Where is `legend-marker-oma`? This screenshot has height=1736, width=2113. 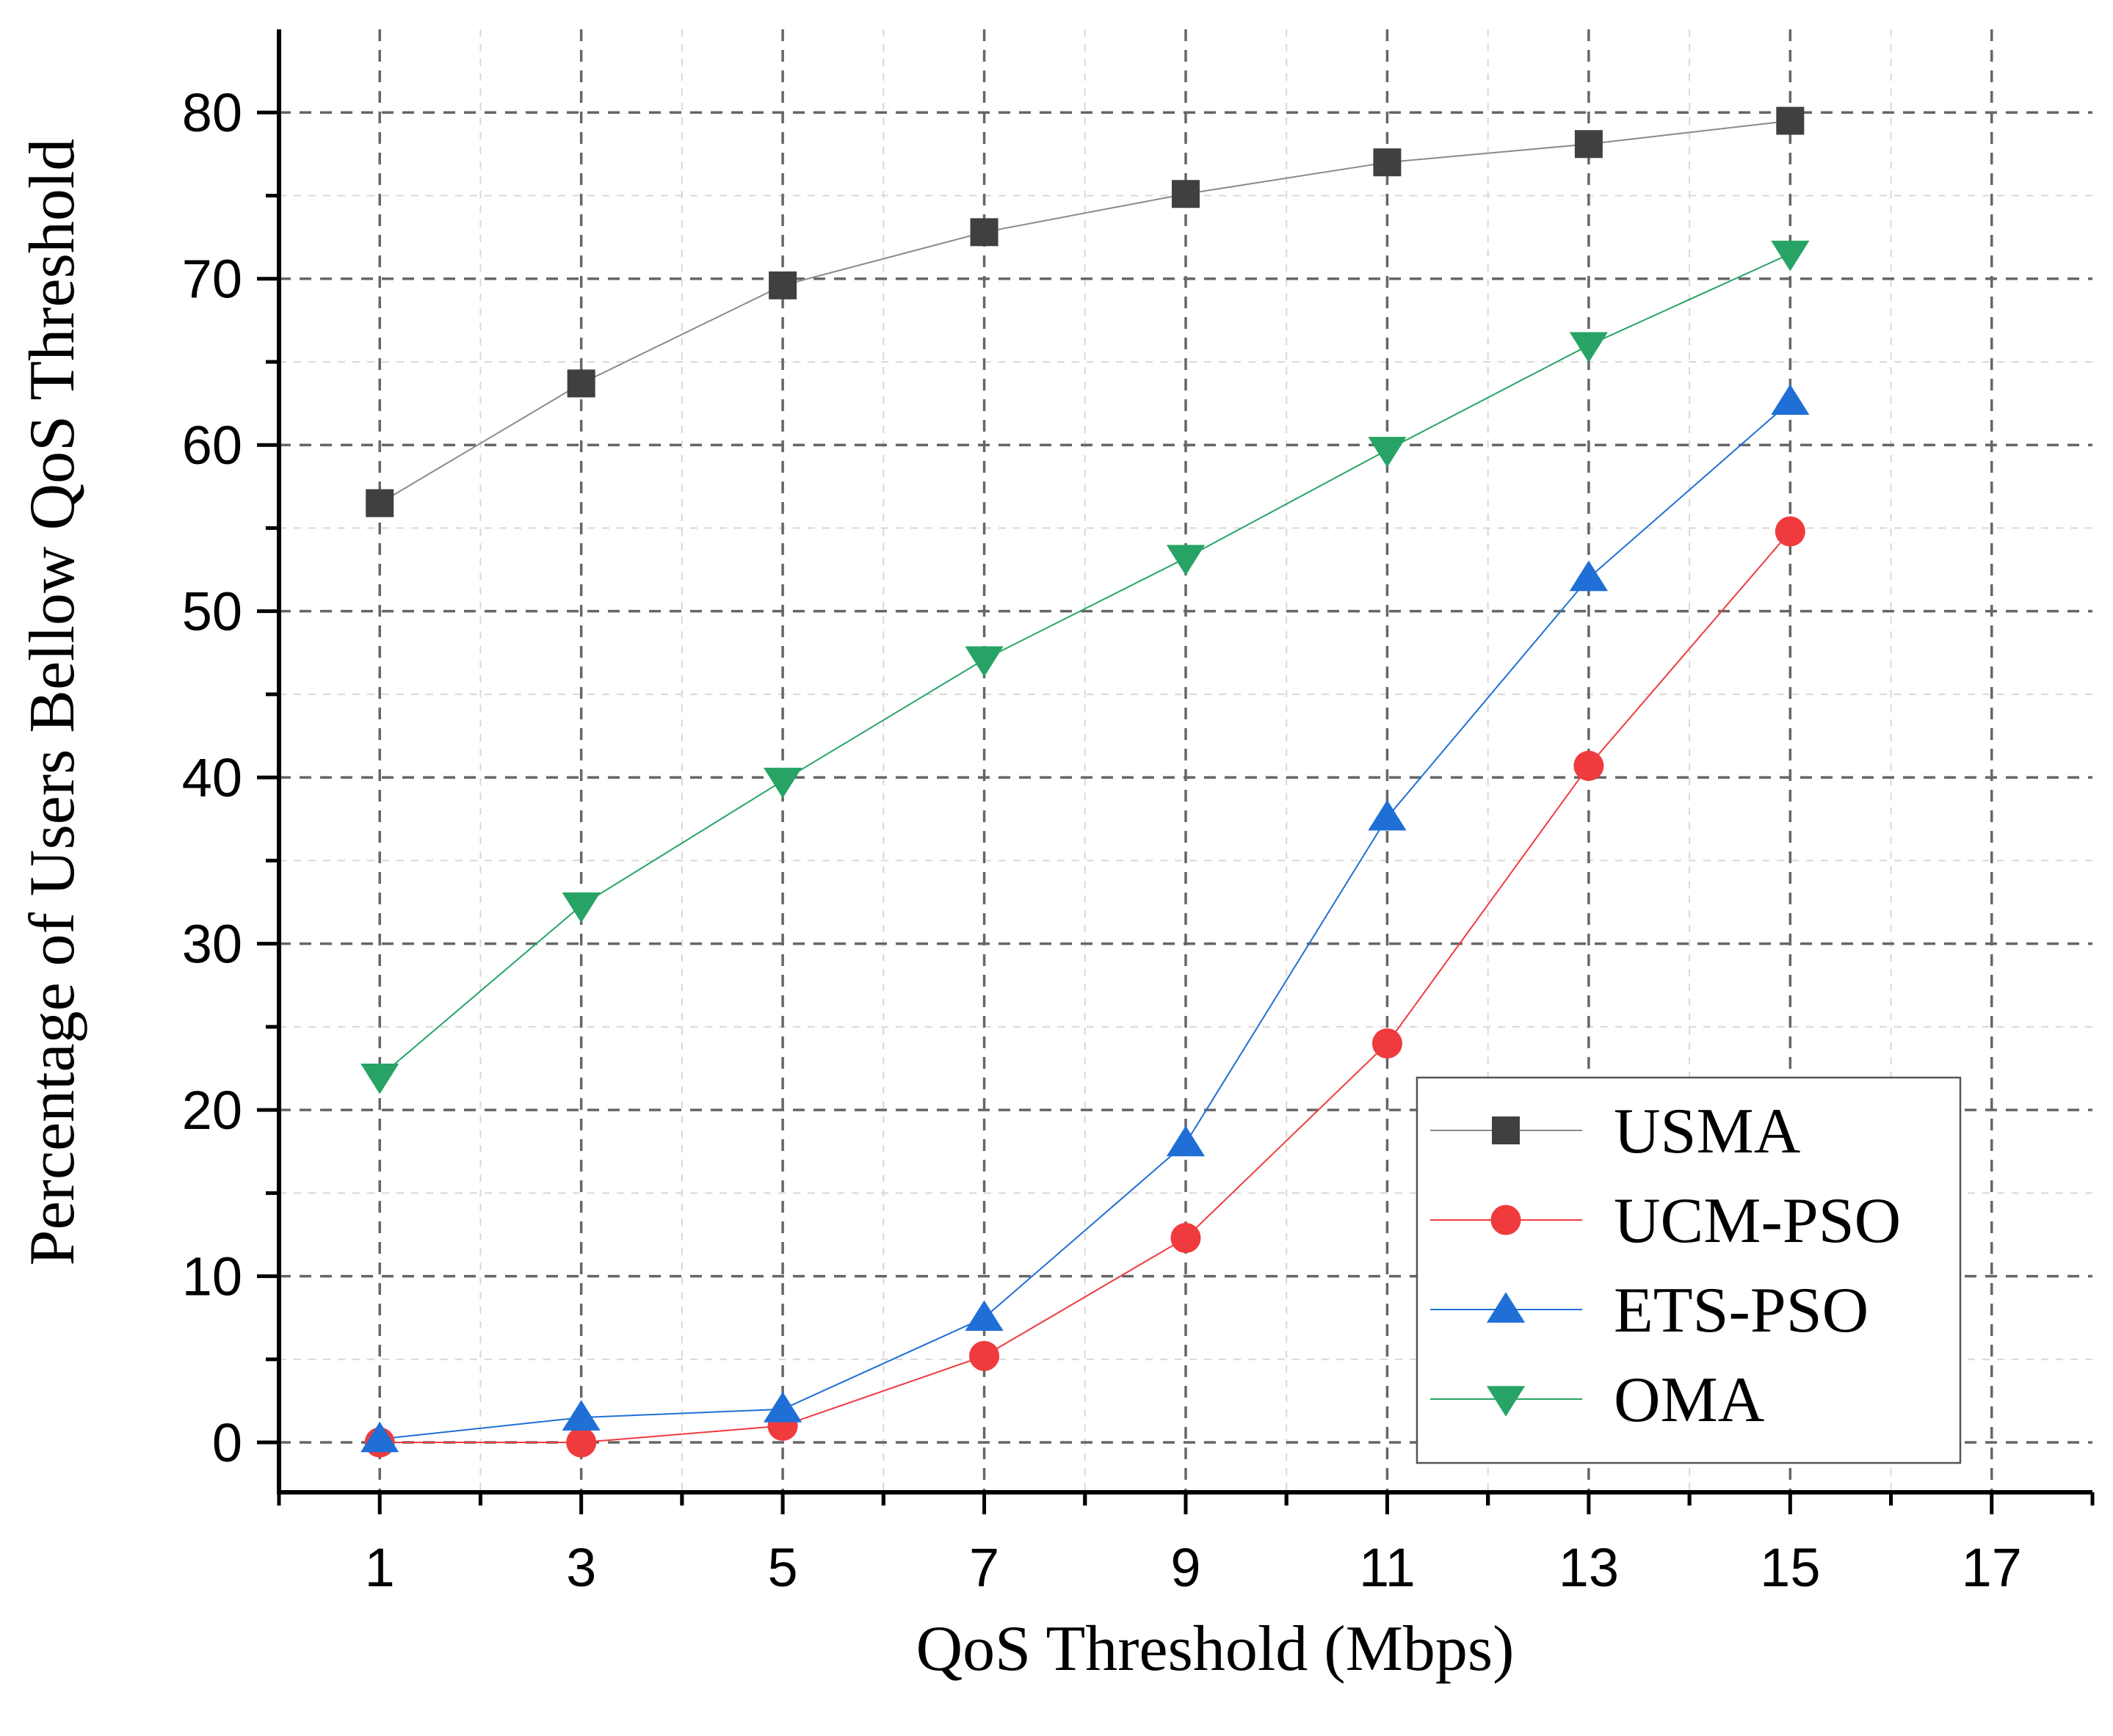 legend-marker-oma is located at coordinates (1506, 1401).